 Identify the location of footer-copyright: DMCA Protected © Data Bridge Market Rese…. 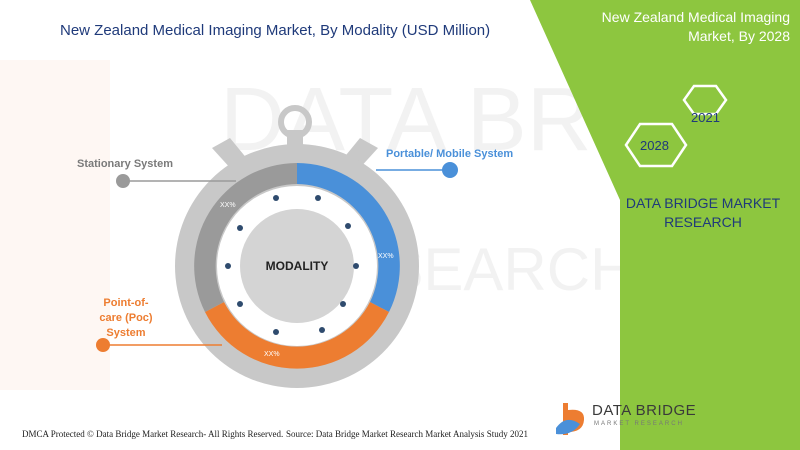
(153, 434).